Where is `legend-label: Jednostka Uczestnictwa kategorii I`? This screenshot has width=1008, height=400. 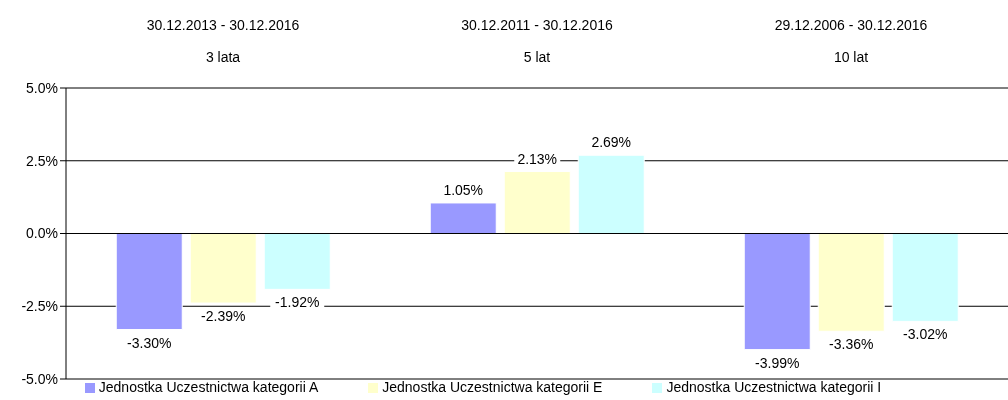 legend-label: Jednostka Uczestnictwa kategorii I is located at coordinates (774, 387).